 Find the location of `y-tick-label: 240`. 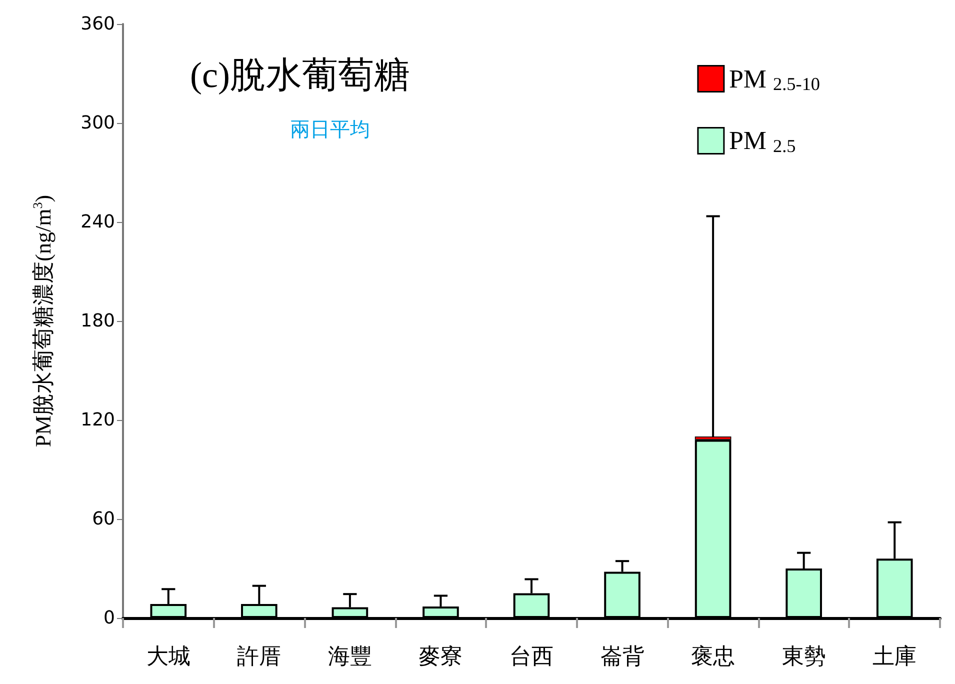

y-tick-label: 240 is located at coordinates (97, 222).